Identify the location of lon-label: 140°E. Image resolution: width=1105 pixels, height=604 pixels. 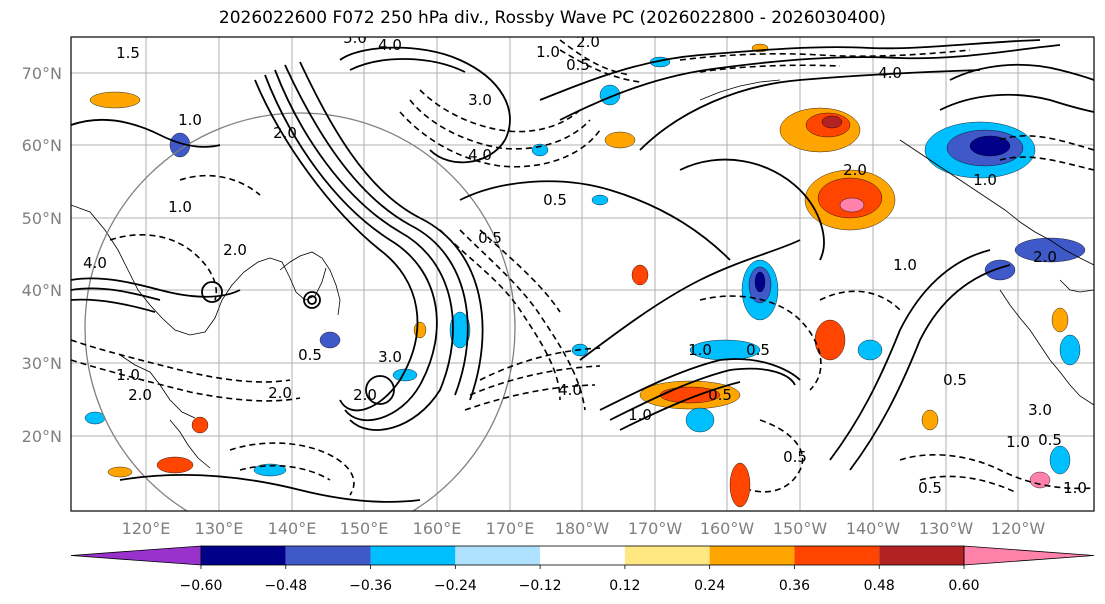
(292, 528).